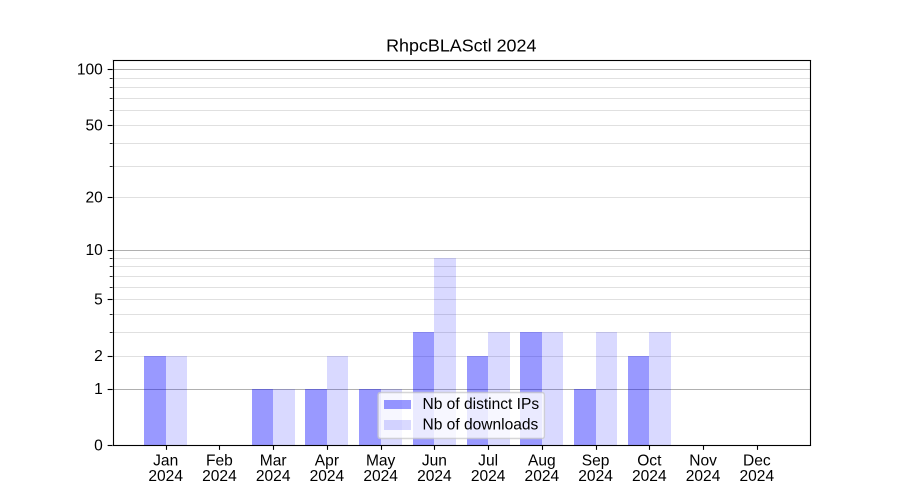 This screenshot has height=500, width=900. What do you see at coordinates (327, 460) in the screenshot?
I see `svg-text: Apr` at bounding box center [327, 460].